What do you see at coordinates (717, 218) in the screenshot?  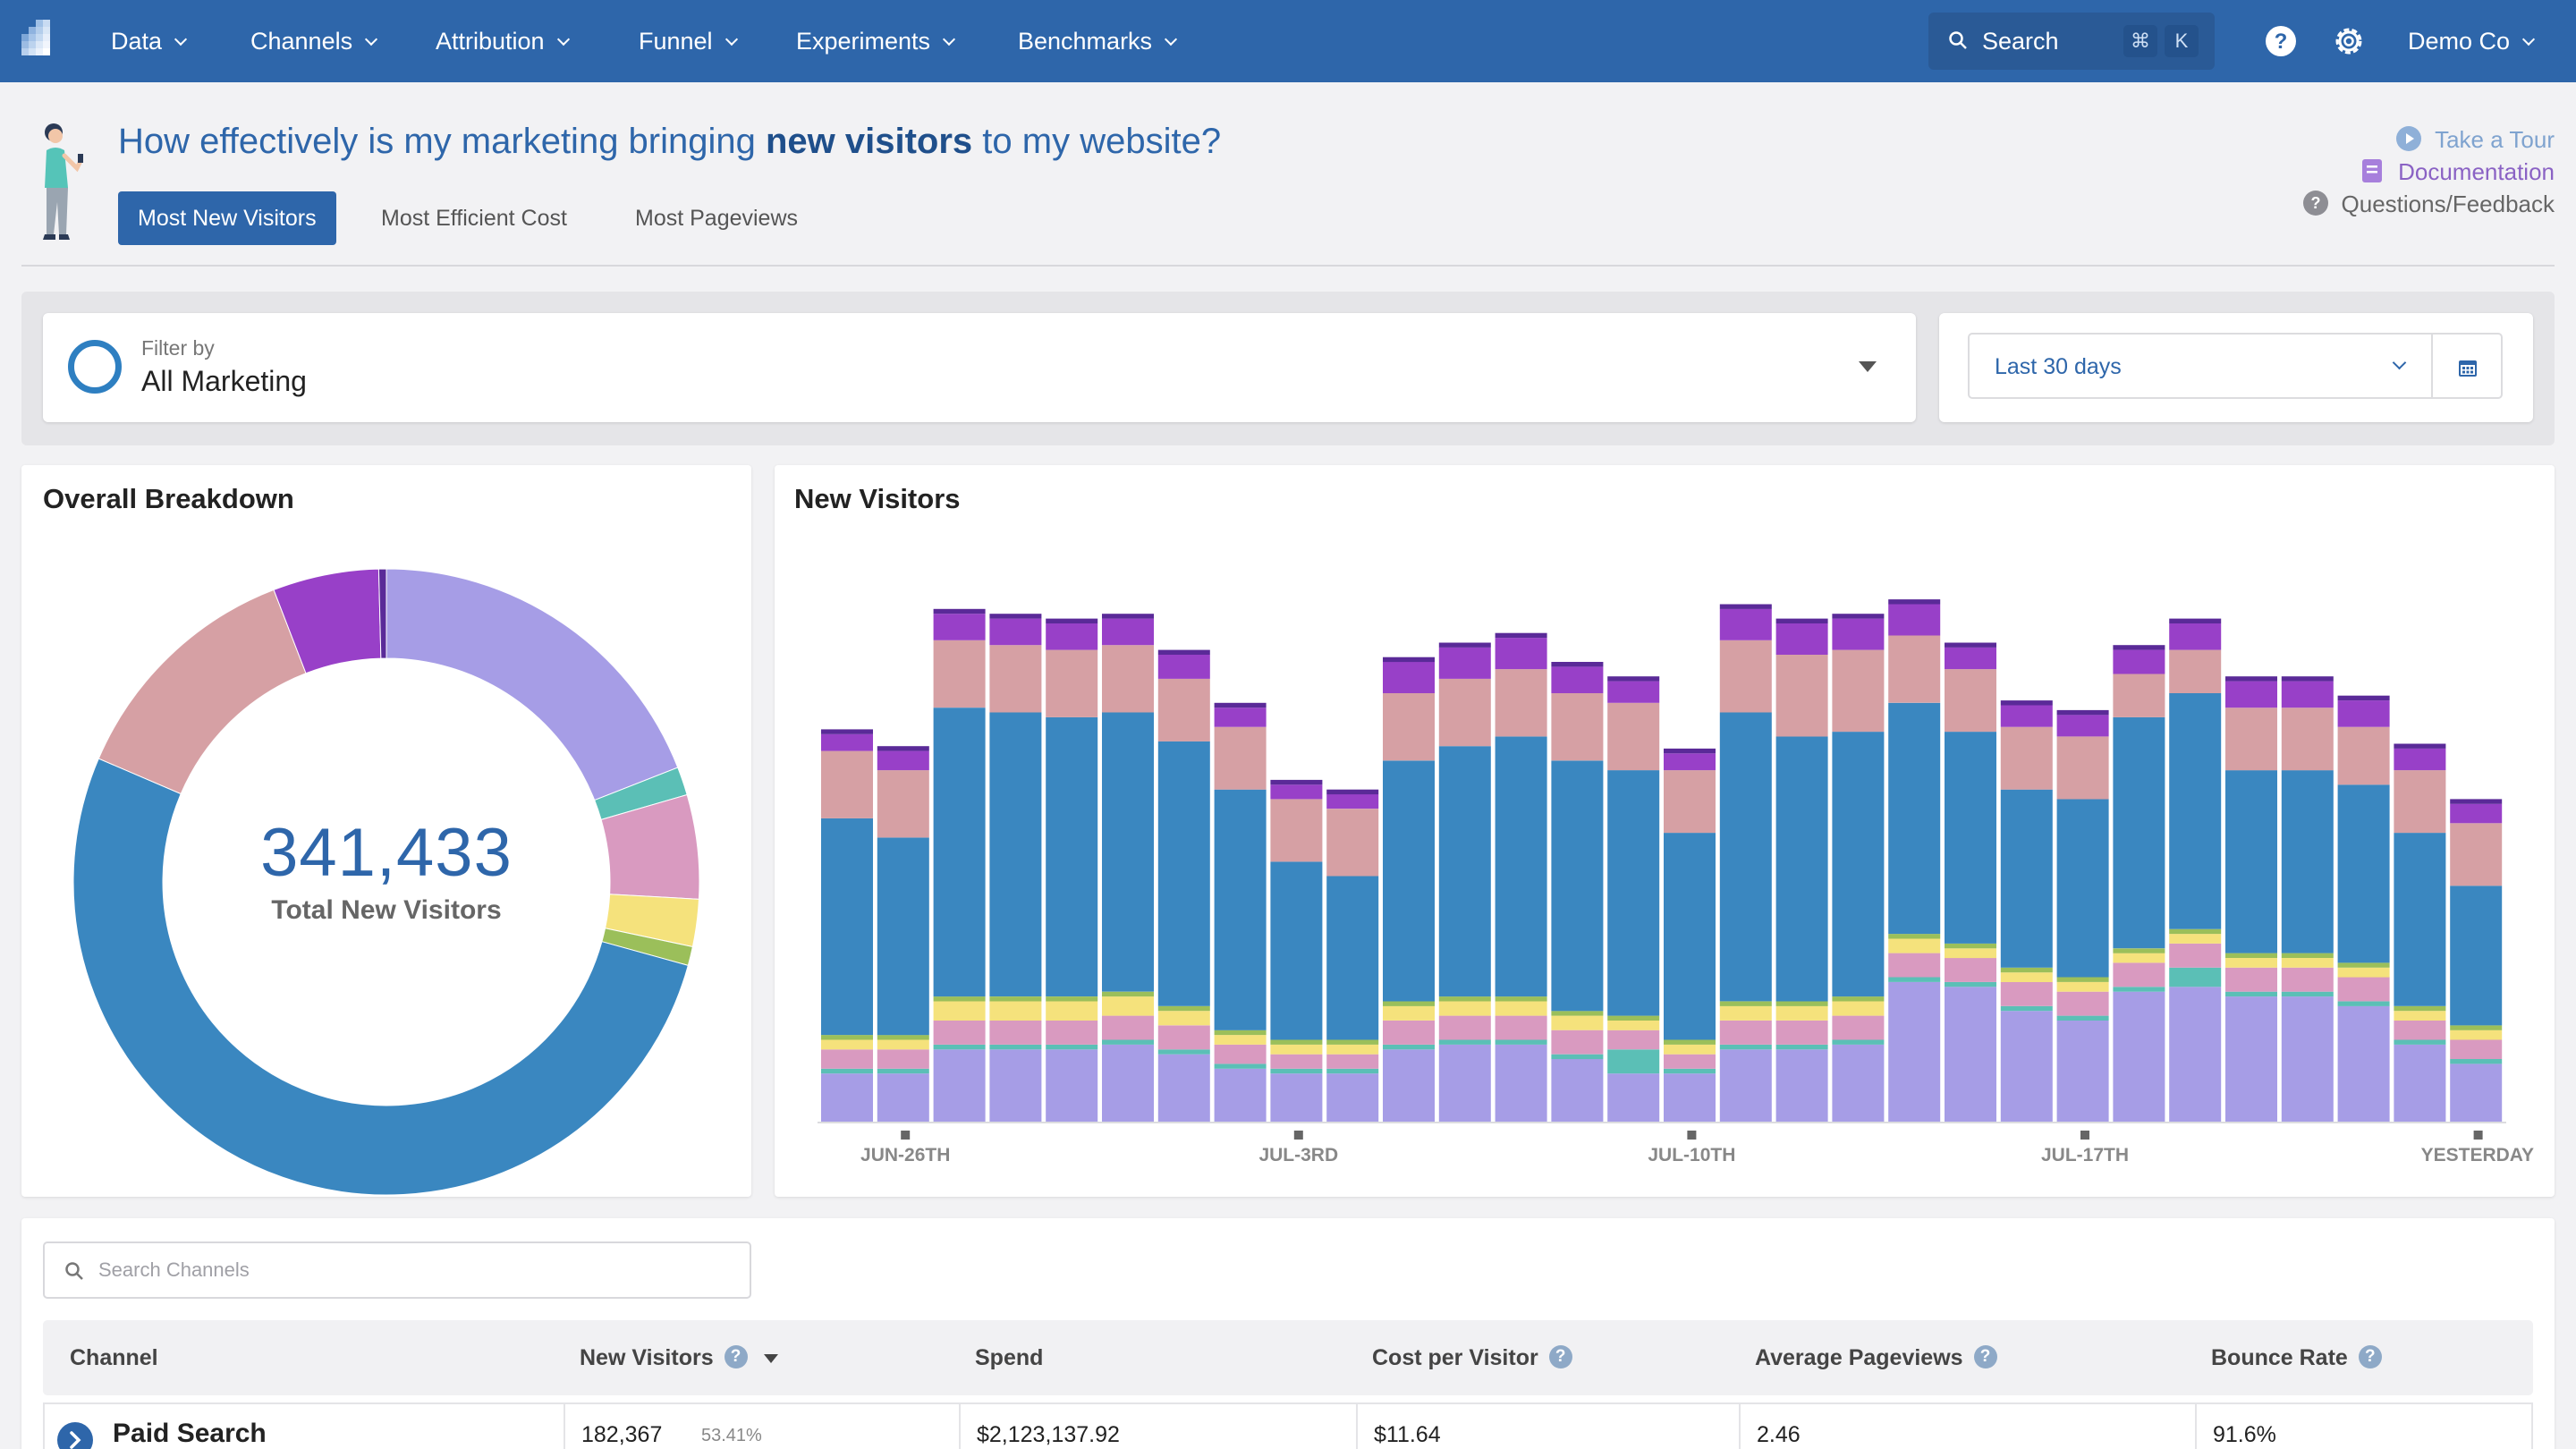 I see `tab-most-pageviews: Most Pageviews` at bounding box center [717, 218].